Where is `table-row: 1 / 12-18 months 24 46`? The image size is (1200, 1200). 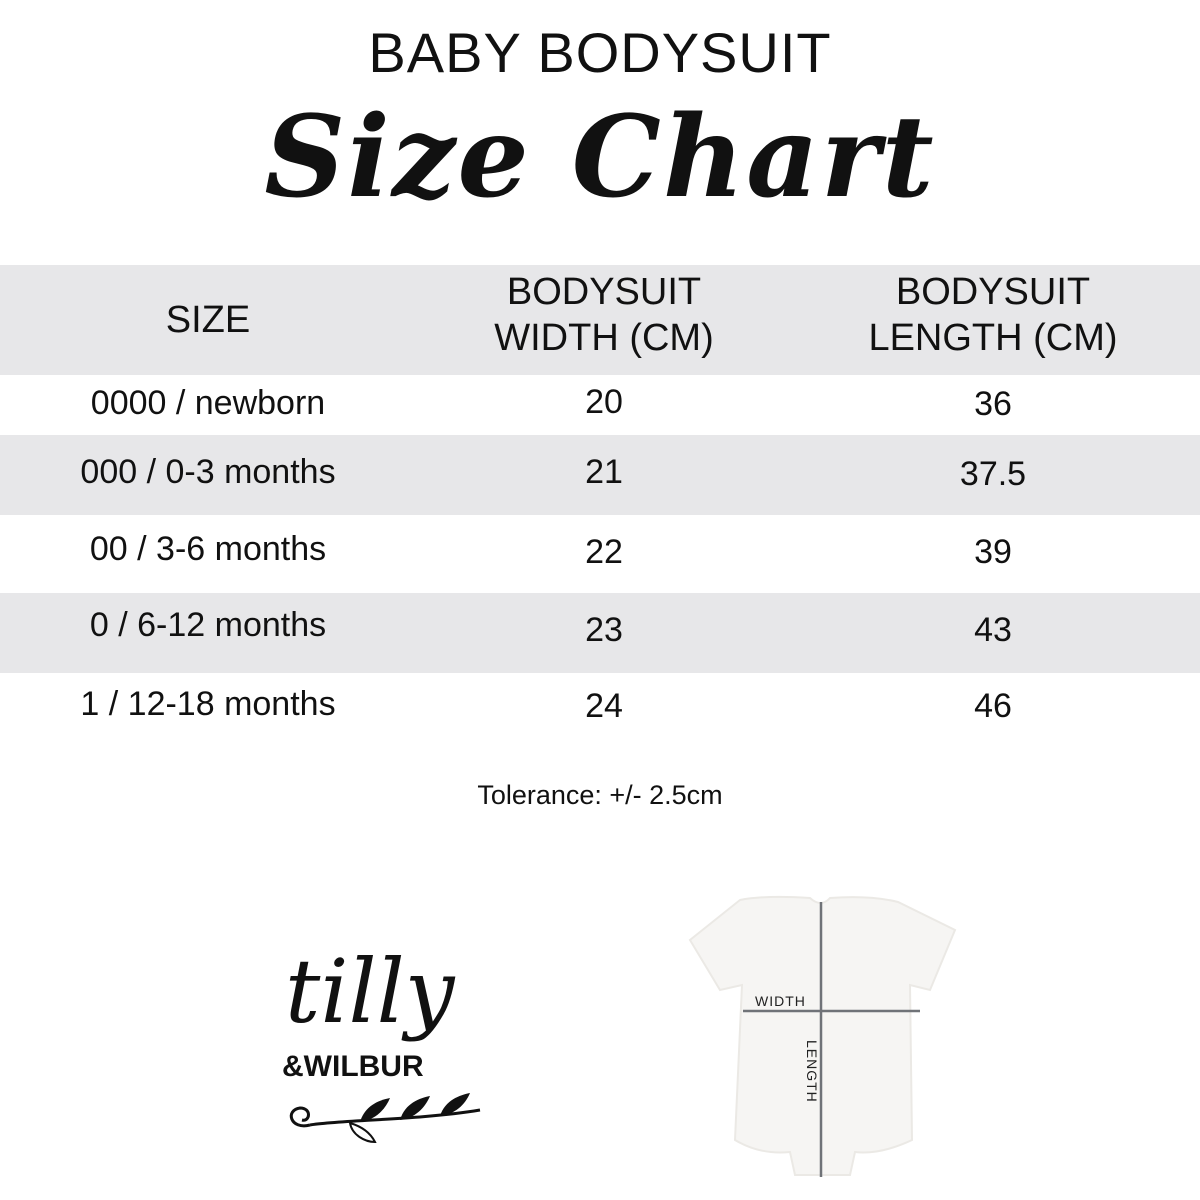 table-row: 1 / 12-18 months 24 46 is located at coordinates (600, 709).